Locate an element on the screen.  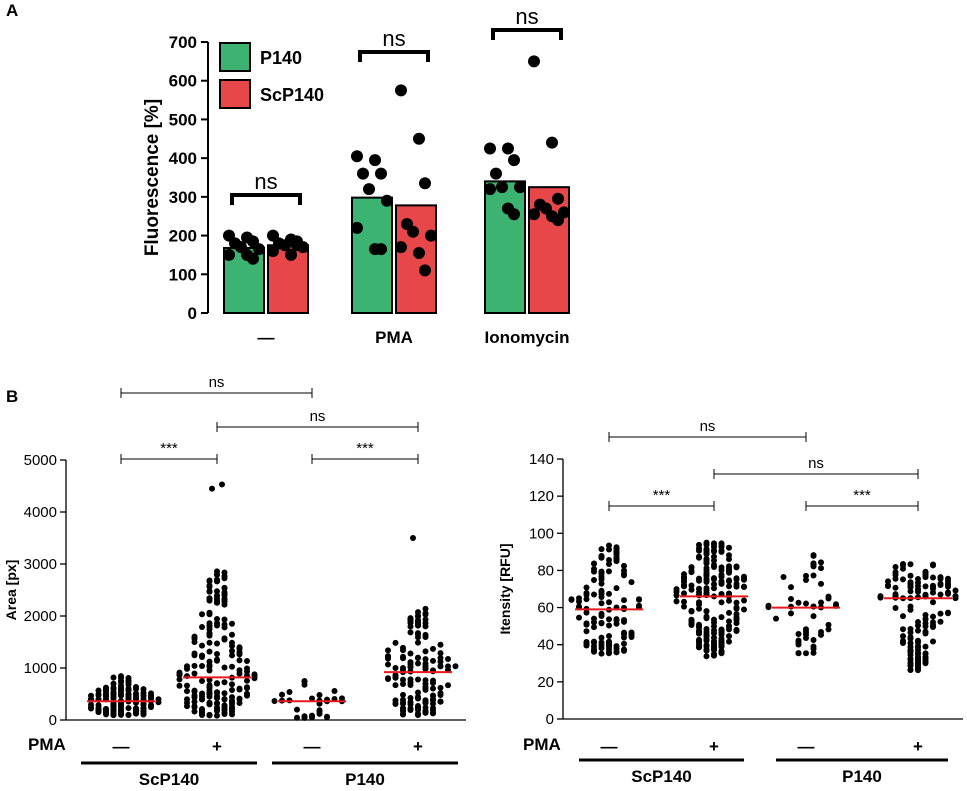
panel-label-a: A is located at coordinates (12, 10).